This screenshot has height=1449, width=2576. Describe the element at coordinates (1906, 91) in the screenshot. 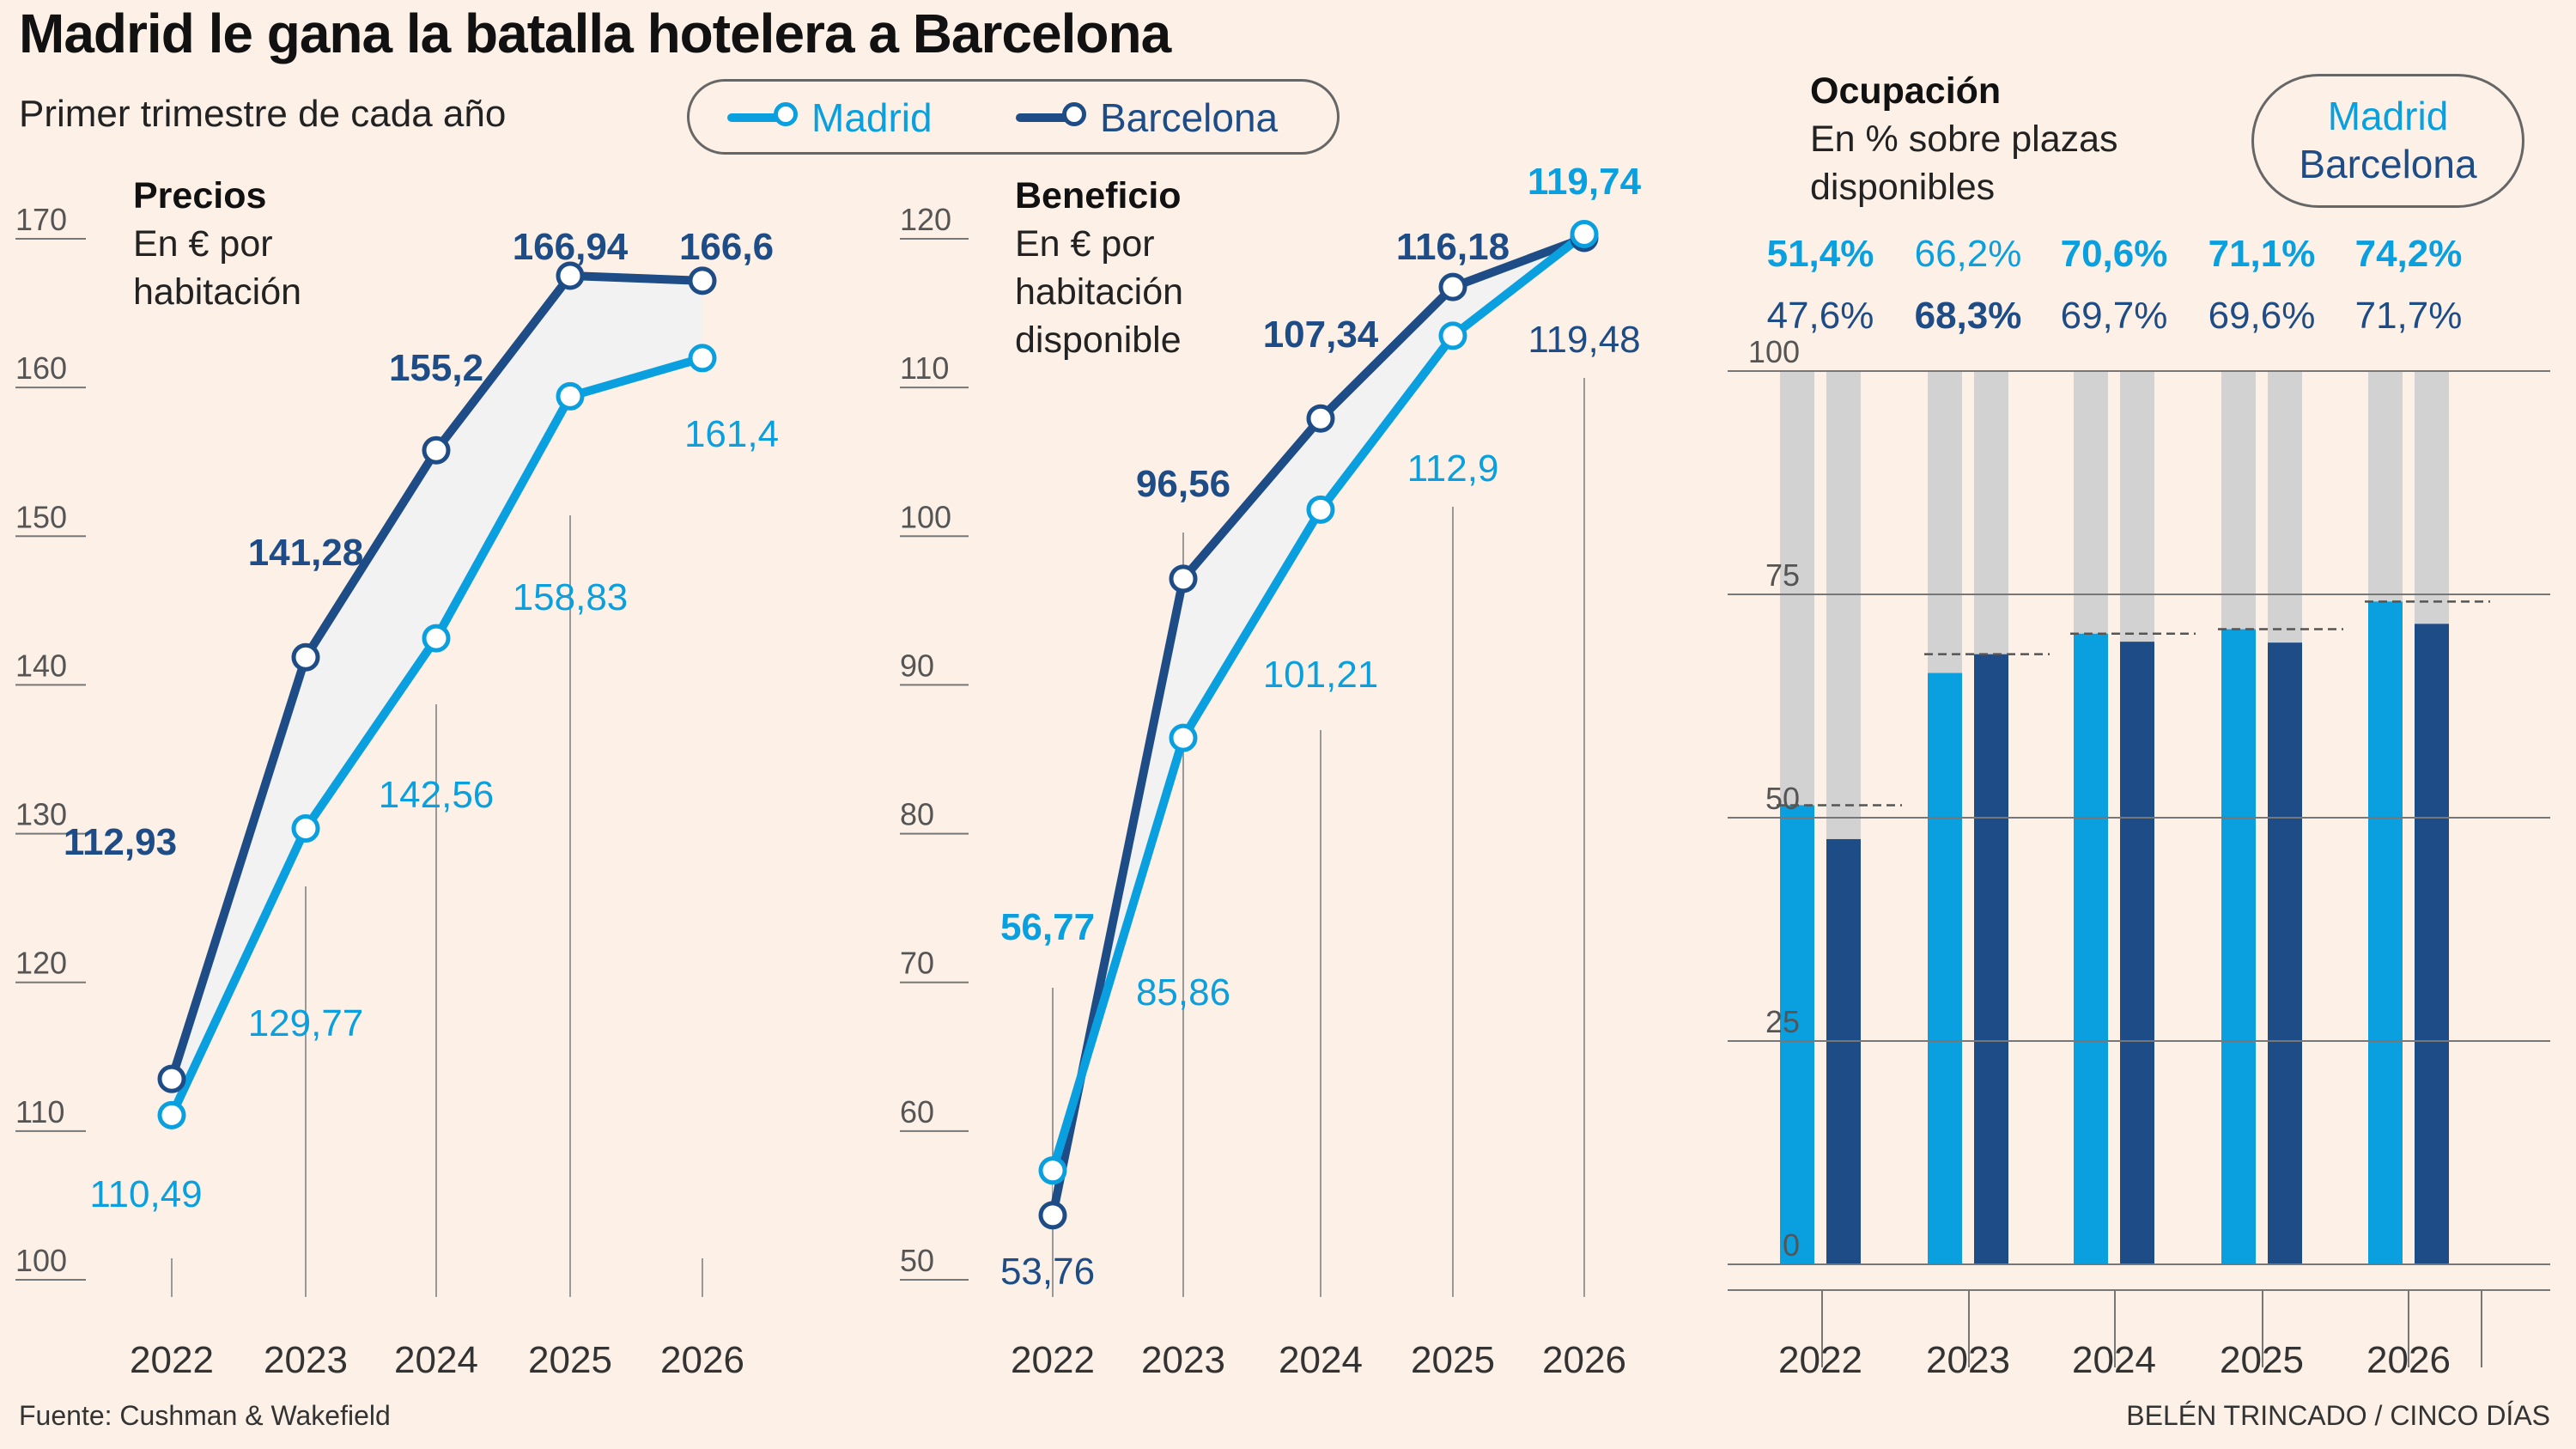

I see `ocupacion-title: Ocupación` at that location.